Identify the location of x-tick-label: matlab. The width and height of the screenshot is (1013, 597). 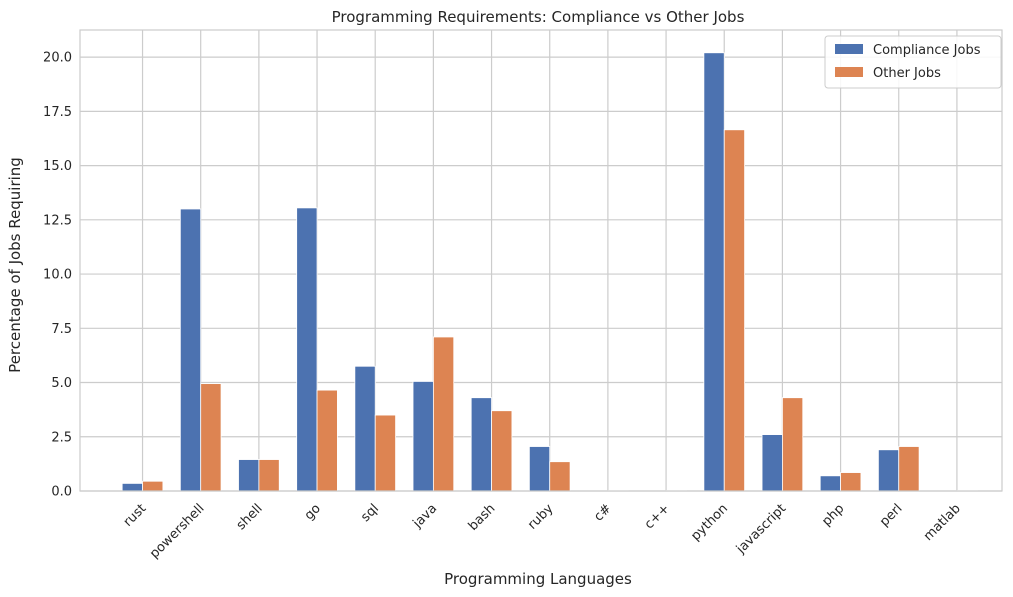
(942, 522).